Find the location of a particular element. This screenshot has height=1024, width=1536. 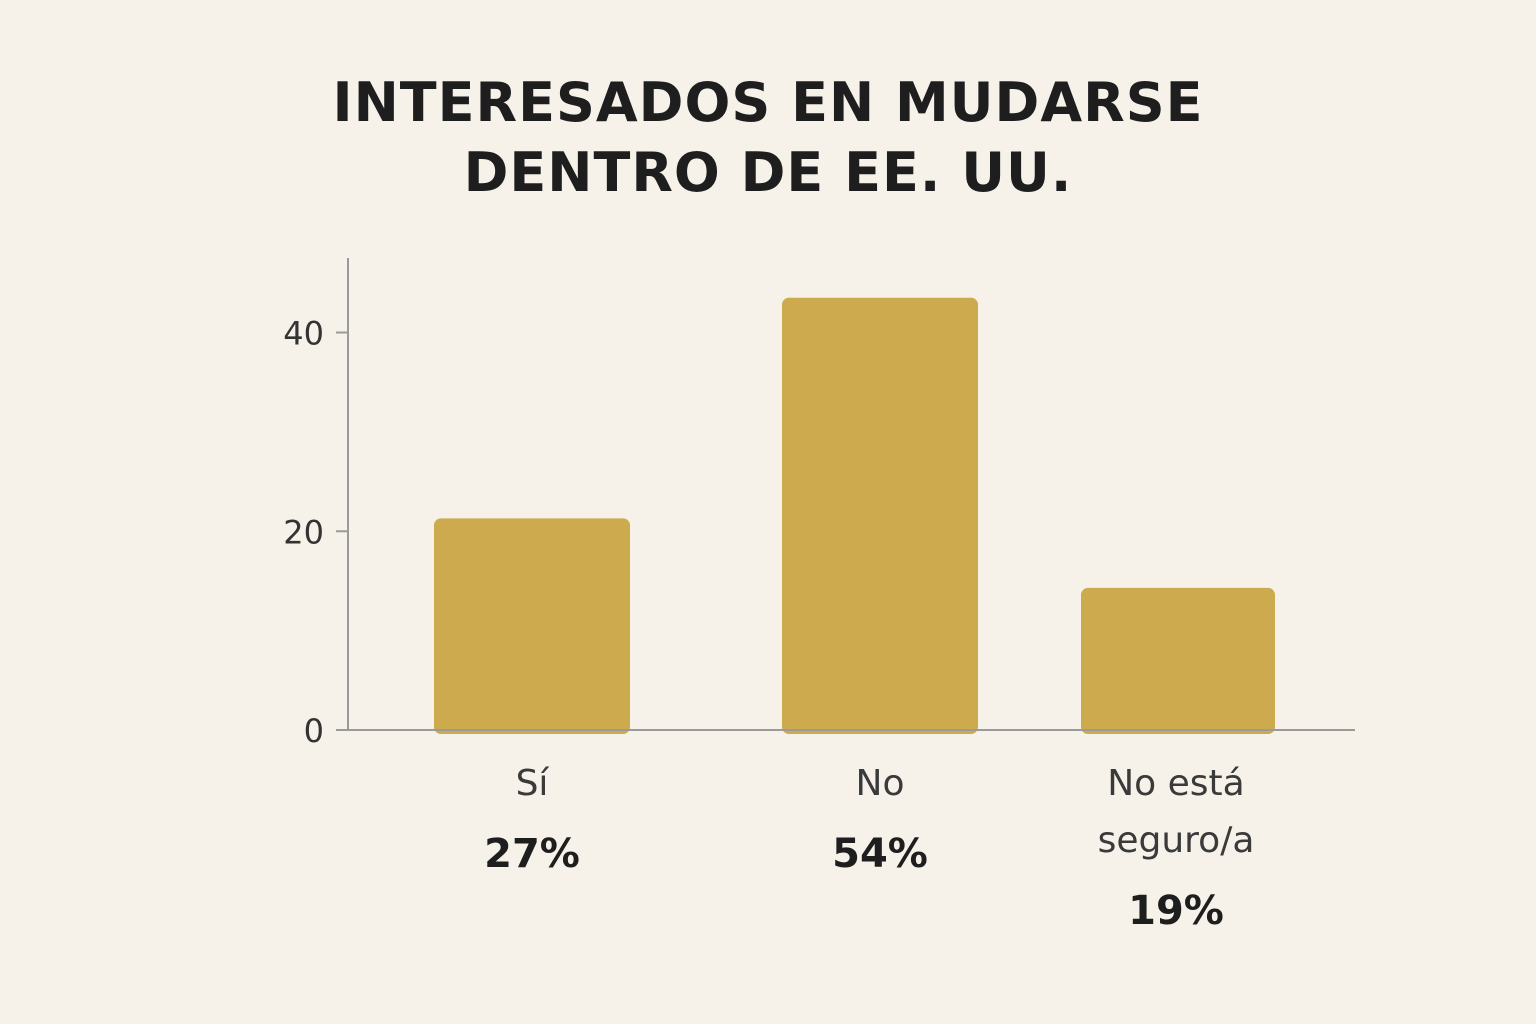

chart-title-line-1: INTERESADOS EN MUDARSE is located at coordinates (768, 102).